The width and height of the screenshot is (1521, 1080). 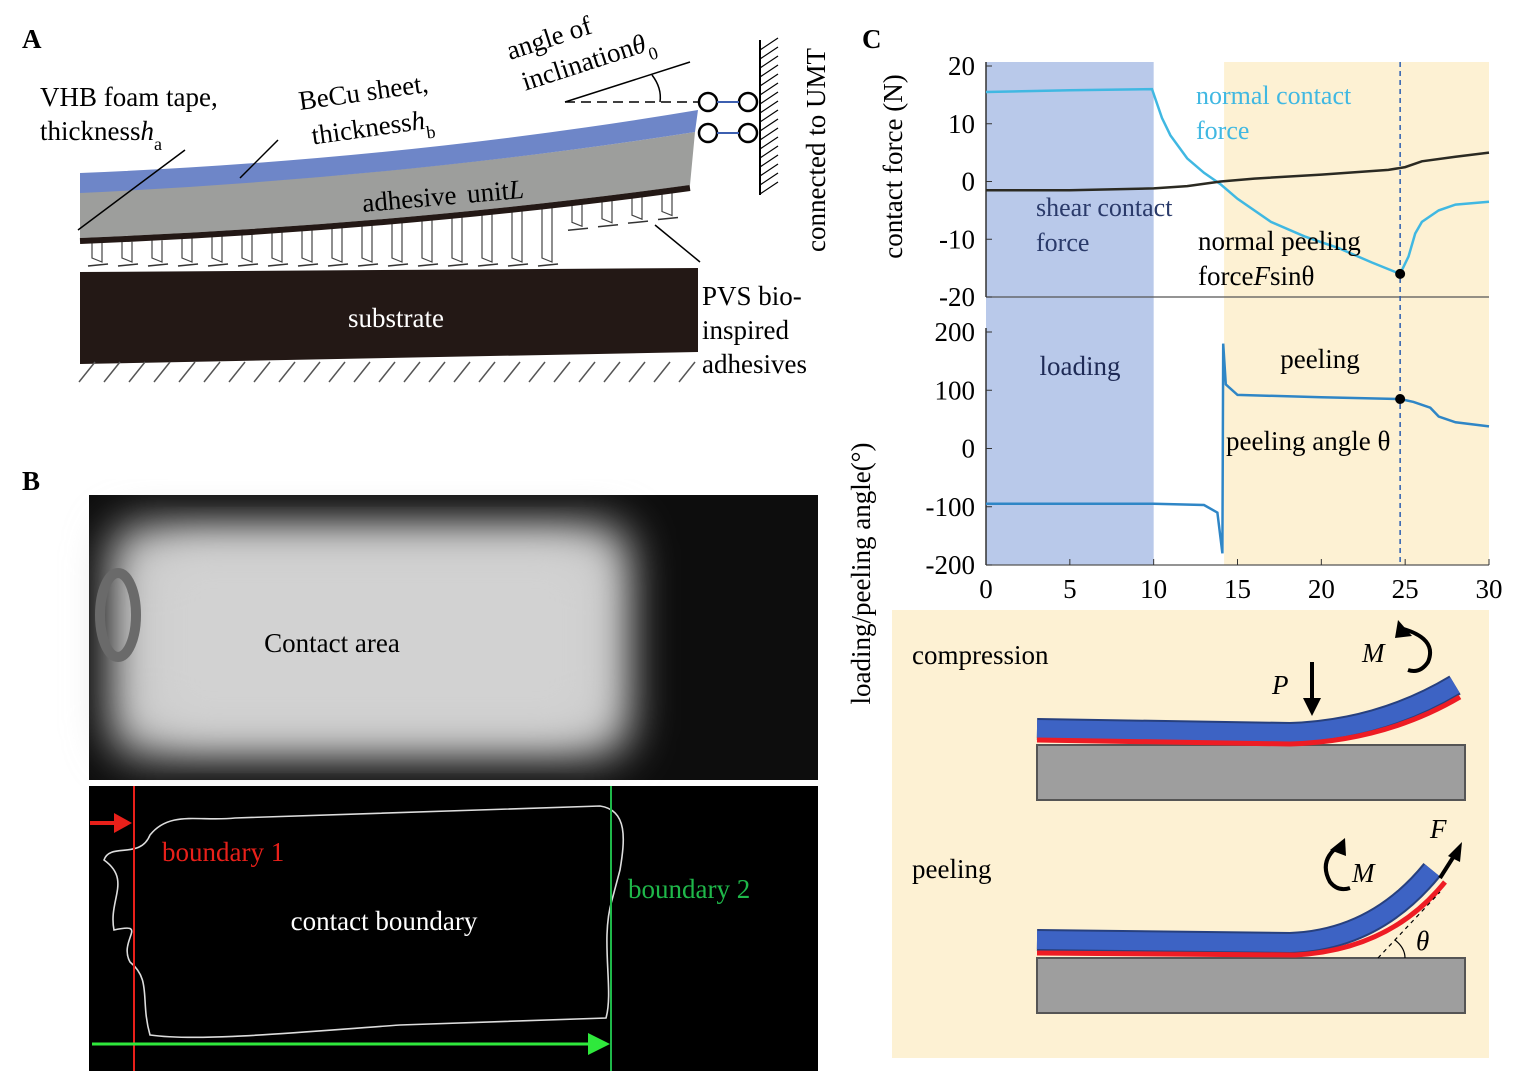 I want to click on text-part: VHB foam tape,, so click(x=129, y=97).